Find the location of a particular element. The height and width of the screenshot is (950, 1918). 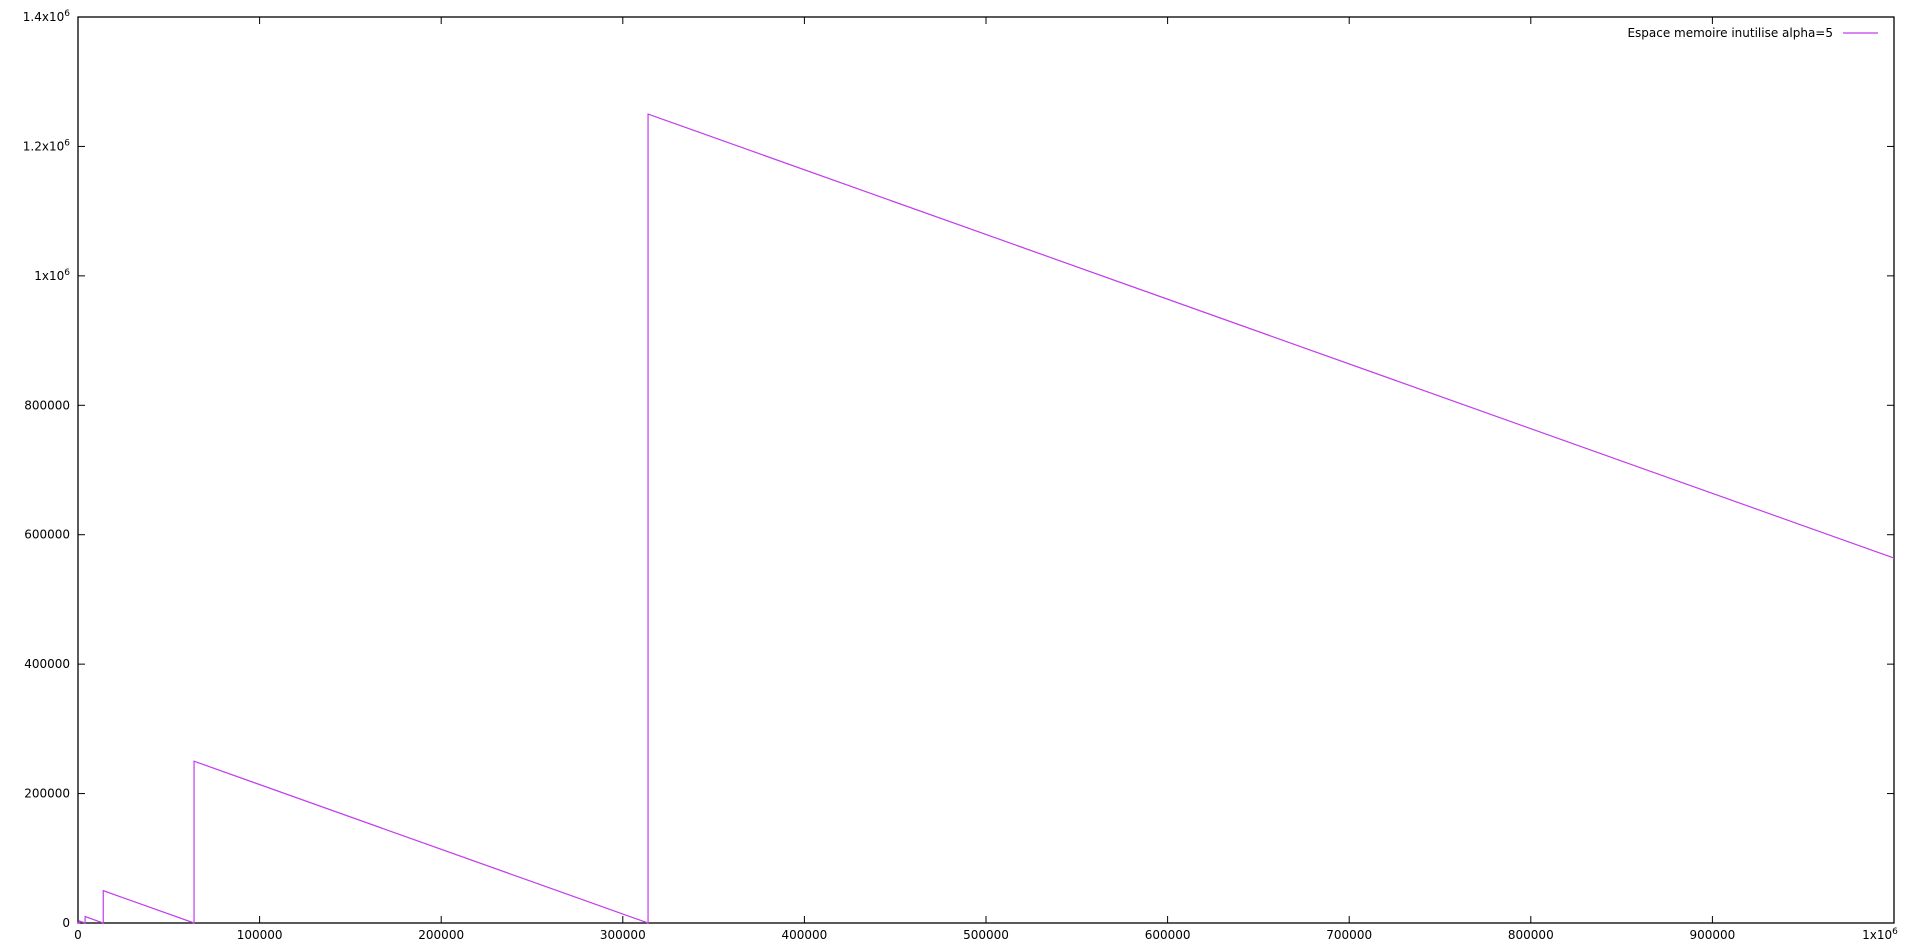

x-tick-label: 300000 is located at coordinates (623, 935).